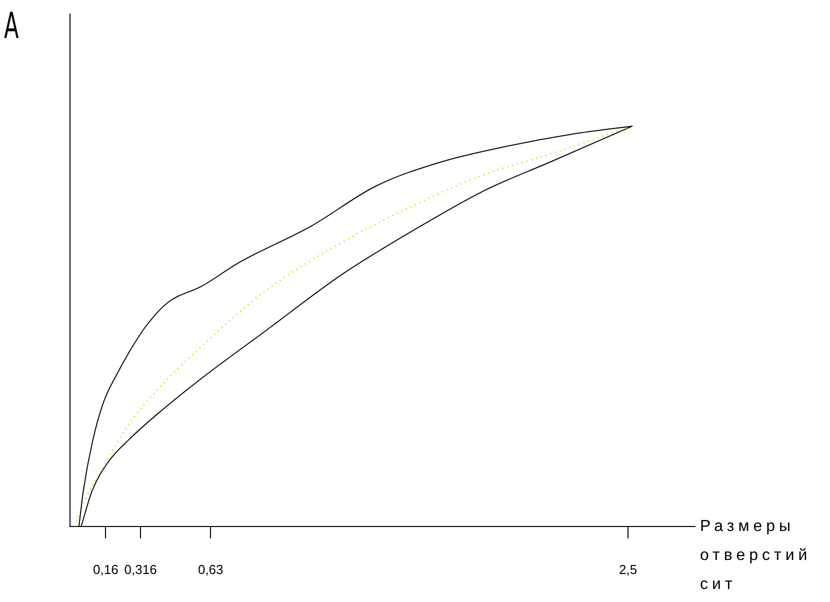 This screenshot has height=602, width=830. I want to click on x-tick-label: 0,316, so click(140, 569).